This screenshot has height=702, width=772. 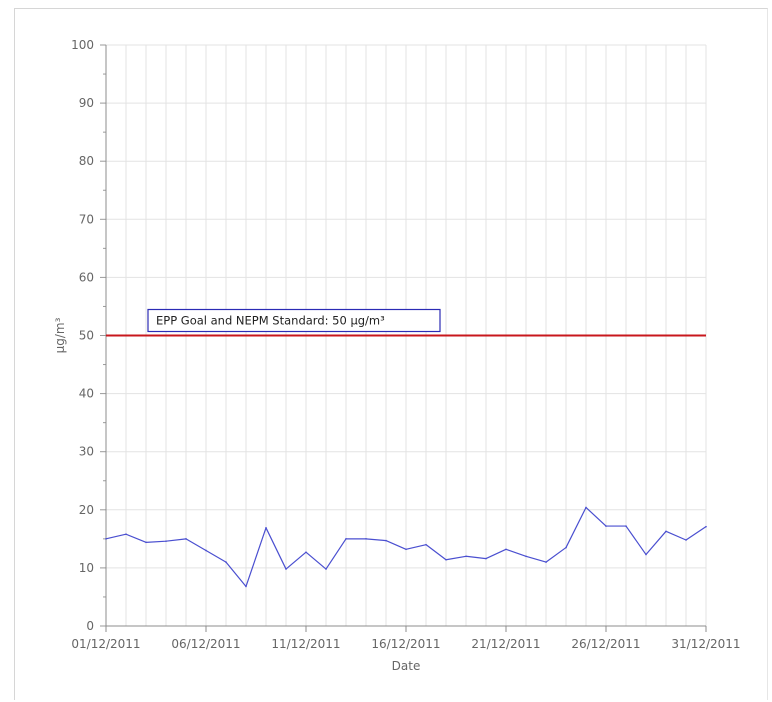 I want to click on y-tick-label: 80, so click(x=86, y=161).